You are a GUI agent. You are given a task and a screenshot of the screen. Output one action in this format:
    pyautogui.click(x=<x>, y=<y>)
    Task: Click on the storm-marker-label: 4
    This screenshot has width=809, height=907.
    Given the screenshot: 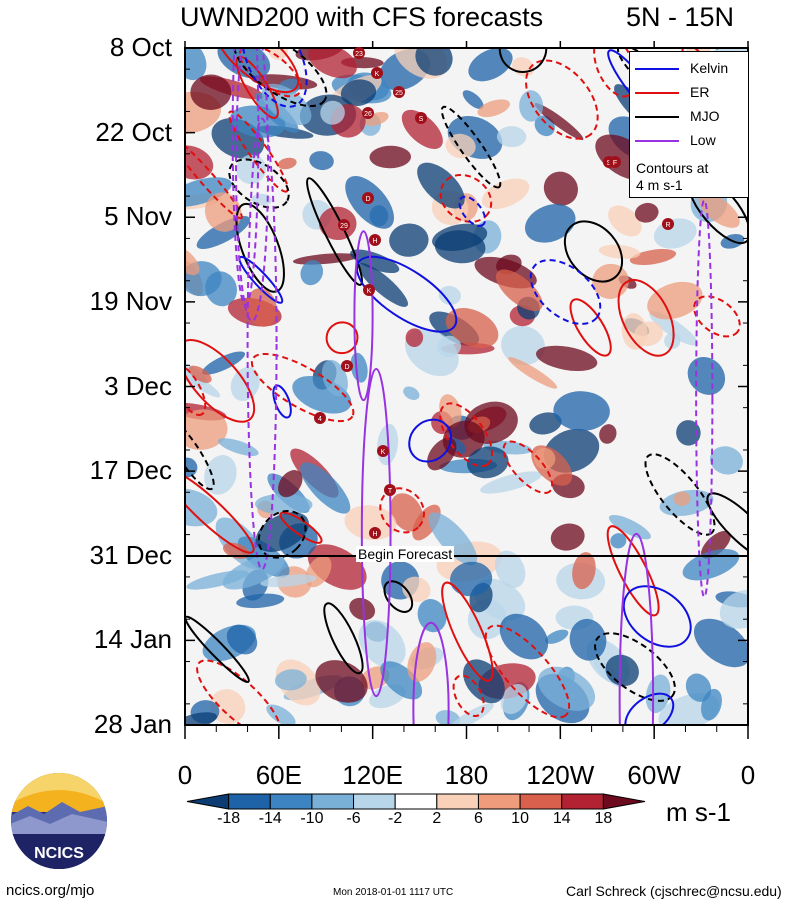 What is the action you would take?
    pyautogui.click(x=320, y=419)
    